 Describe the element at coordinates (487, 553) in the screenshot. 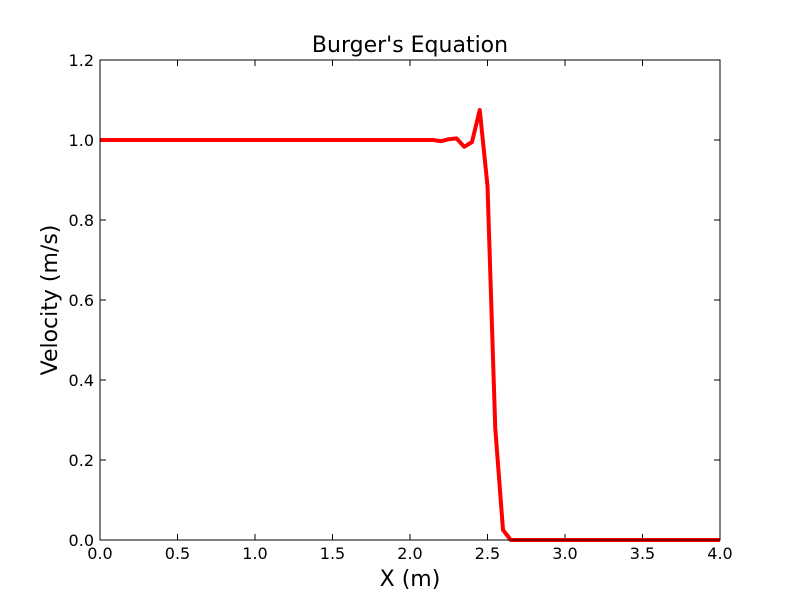

I see `x-tick-label: 2.5` at that location.